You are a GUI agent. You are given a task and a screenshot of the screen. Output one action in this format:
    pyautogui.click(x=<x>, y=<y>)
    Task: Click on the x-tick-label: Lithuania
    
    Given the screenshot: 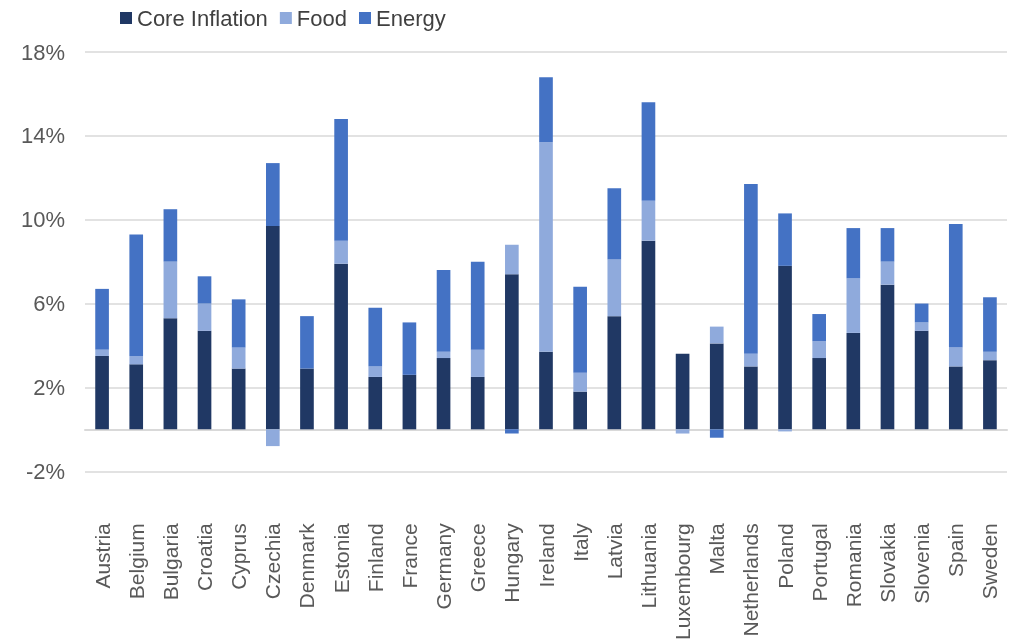 What is the action you would take?
    pyautogui.click(x=648, y=565)
    